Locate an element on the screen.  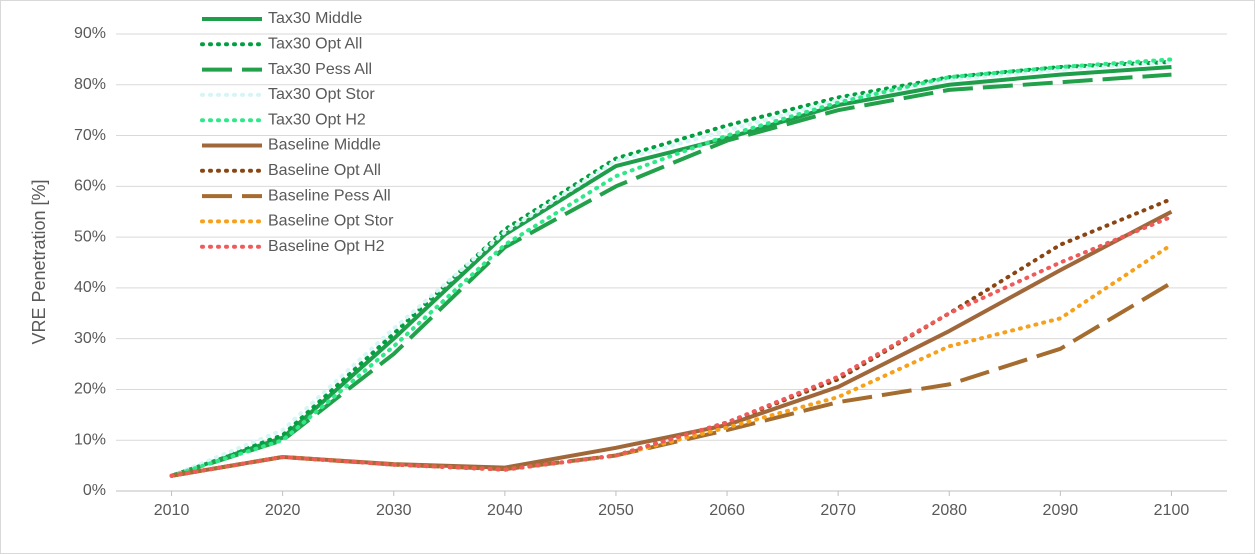
legend-label: Tax30 Opt Stor is located at coordinates (321, 94).